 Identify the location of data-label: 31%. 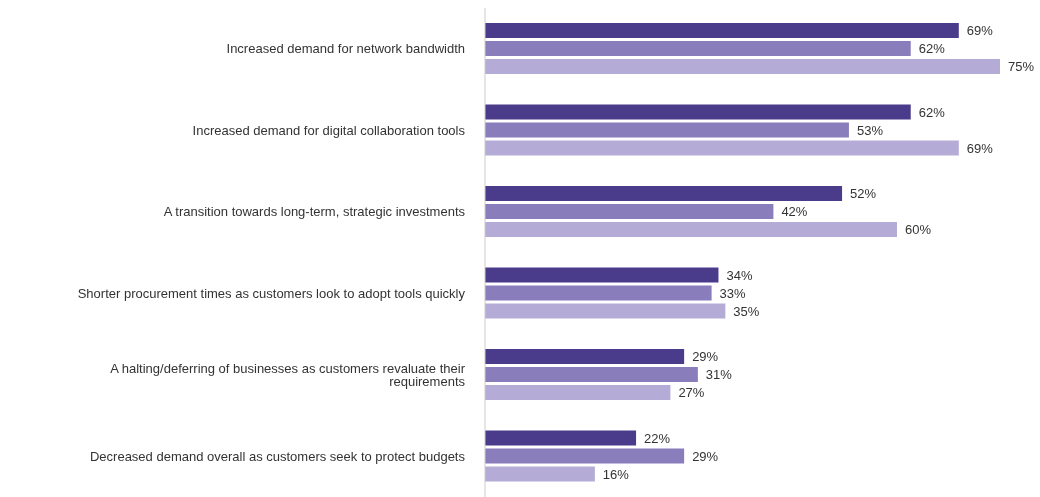
(719, 375).